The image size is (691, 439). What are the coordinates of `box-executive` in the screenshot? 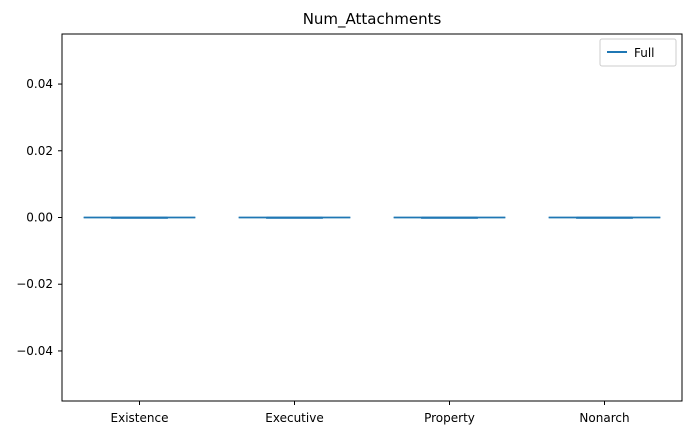 It's located at (294, 217).